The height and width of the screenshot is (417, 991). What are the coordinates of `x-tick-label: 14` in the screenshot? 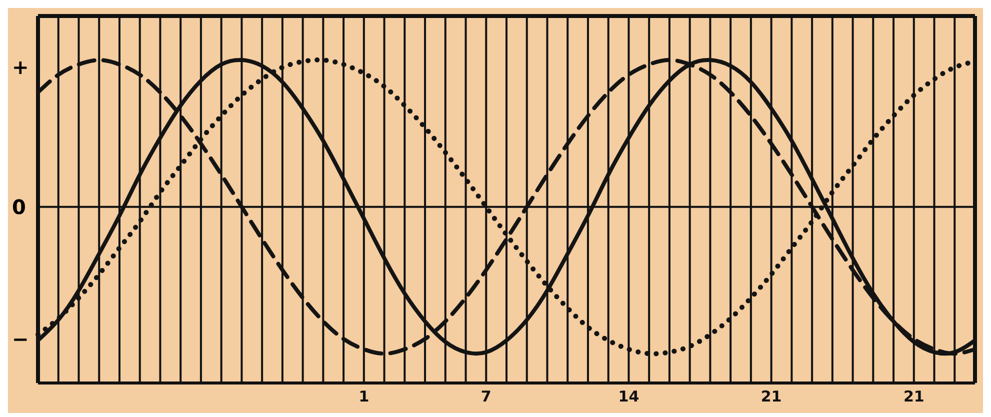 It's located at (629, 397).